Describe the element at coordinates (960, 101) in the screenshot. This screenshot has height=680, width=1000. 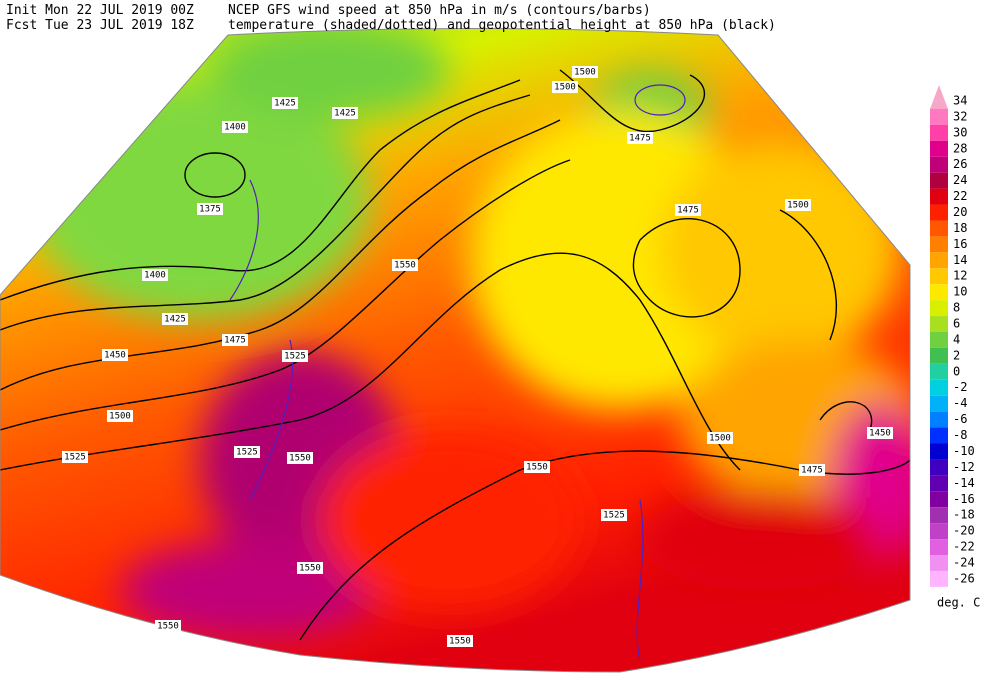
I see `colorbar-label: 34` at that location.